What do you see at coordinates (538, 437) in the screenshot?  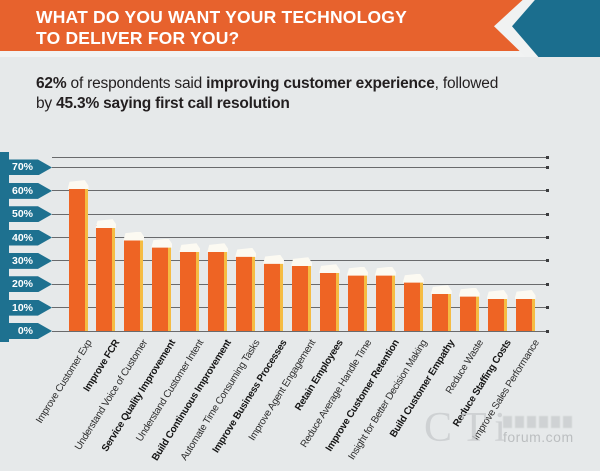 I see `watermark-site: forum.com` at bounding box center [538, 437].